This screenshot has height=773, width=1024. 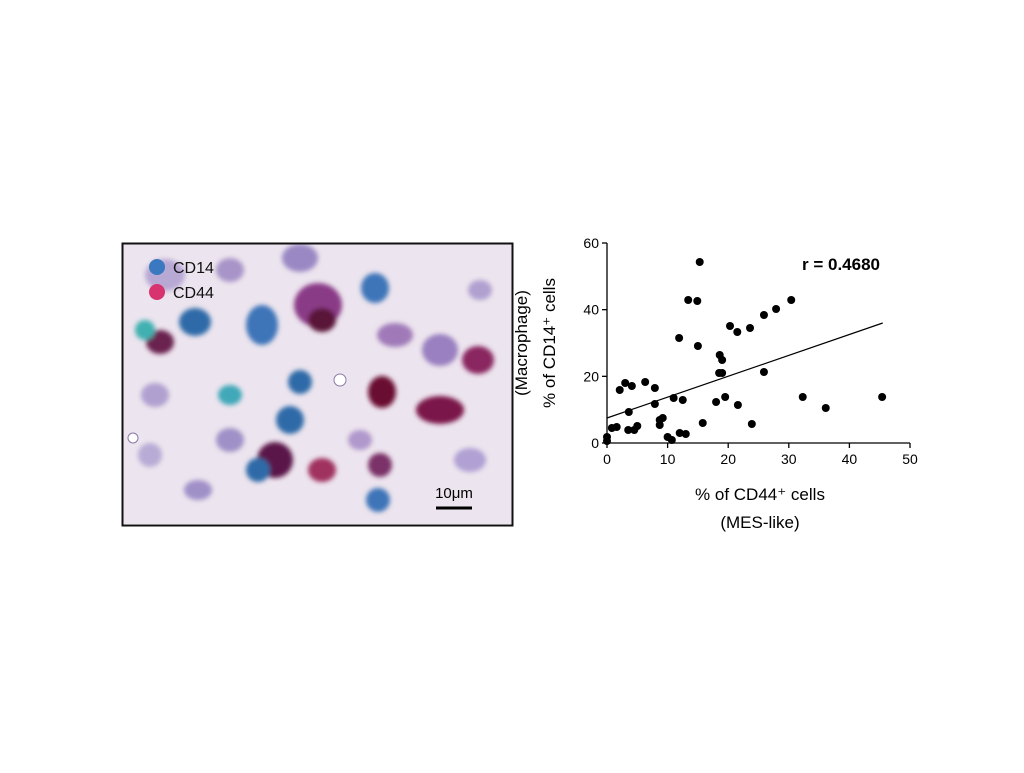 I want to click on y-tick-label: 0, so click(x=595, y=443).